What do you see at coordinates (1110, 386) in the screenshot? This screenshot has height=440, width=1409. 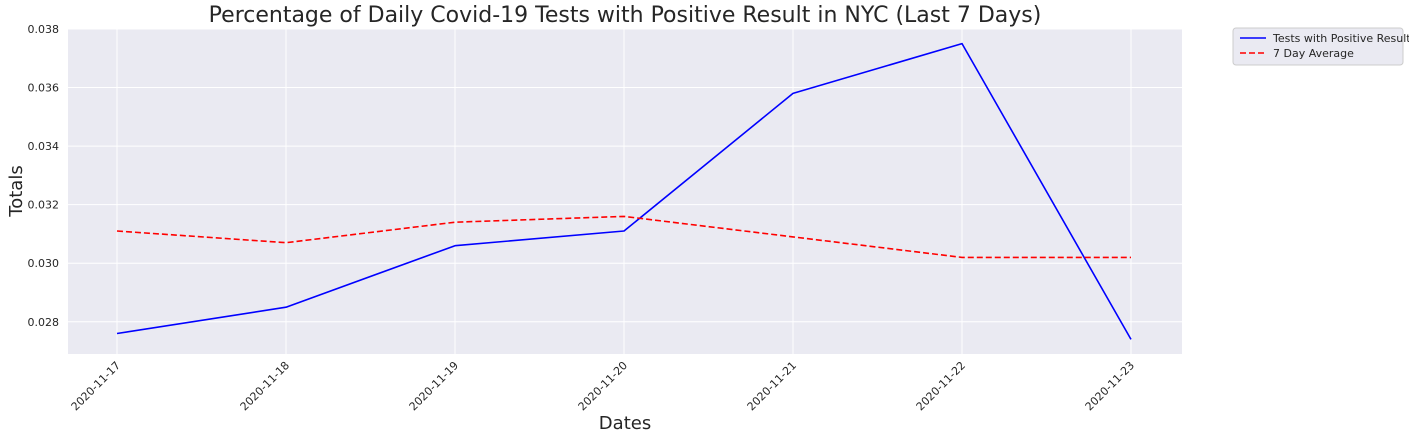 I see `x-tick-label: 2020-11-23` at bounding box center [1110, 386].